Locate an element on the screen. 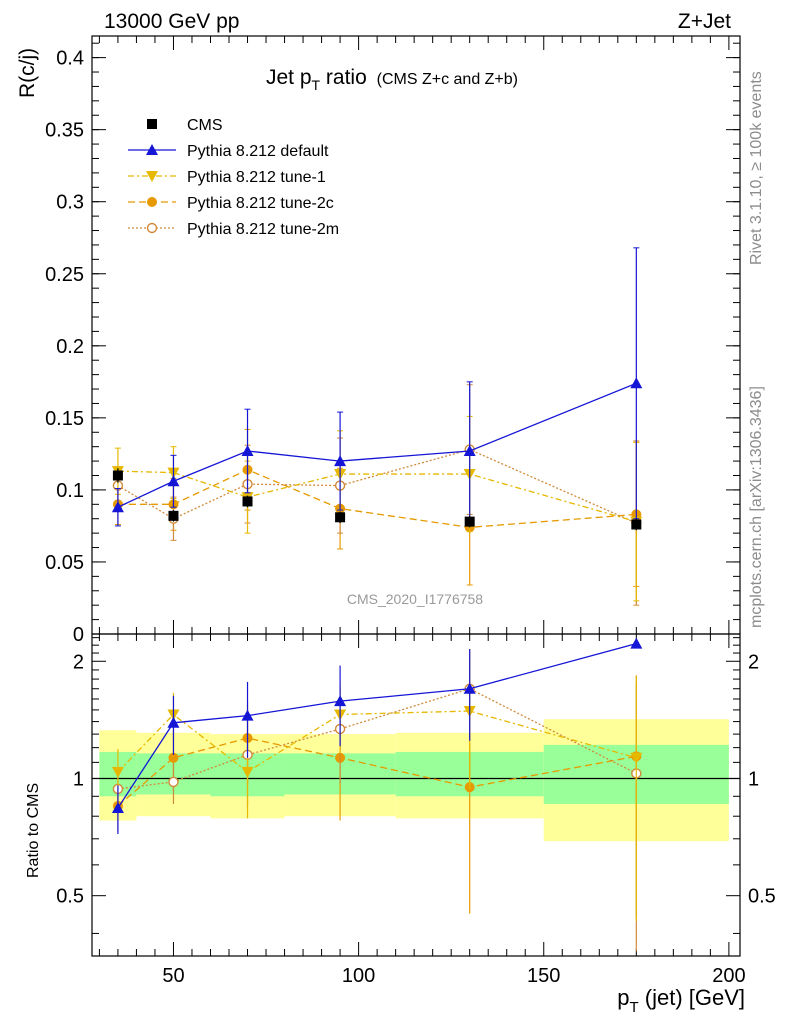  ratio-tick-label: 1 is located at coordinates (78, 779).